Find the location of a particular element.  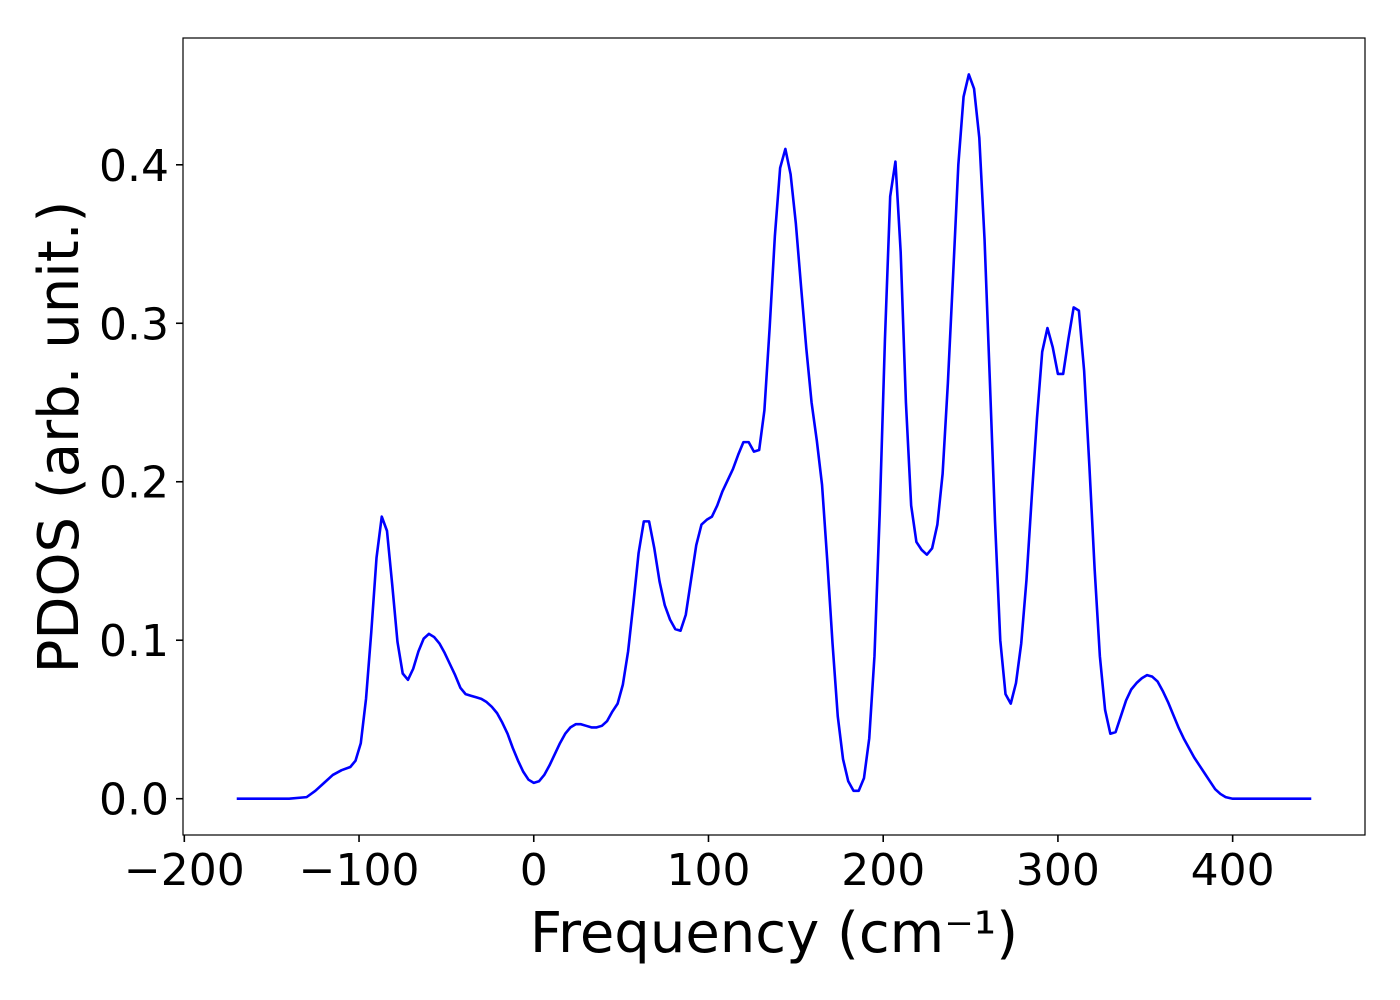

y-tick-label: 0.2 is located at coordinates (134, 483).